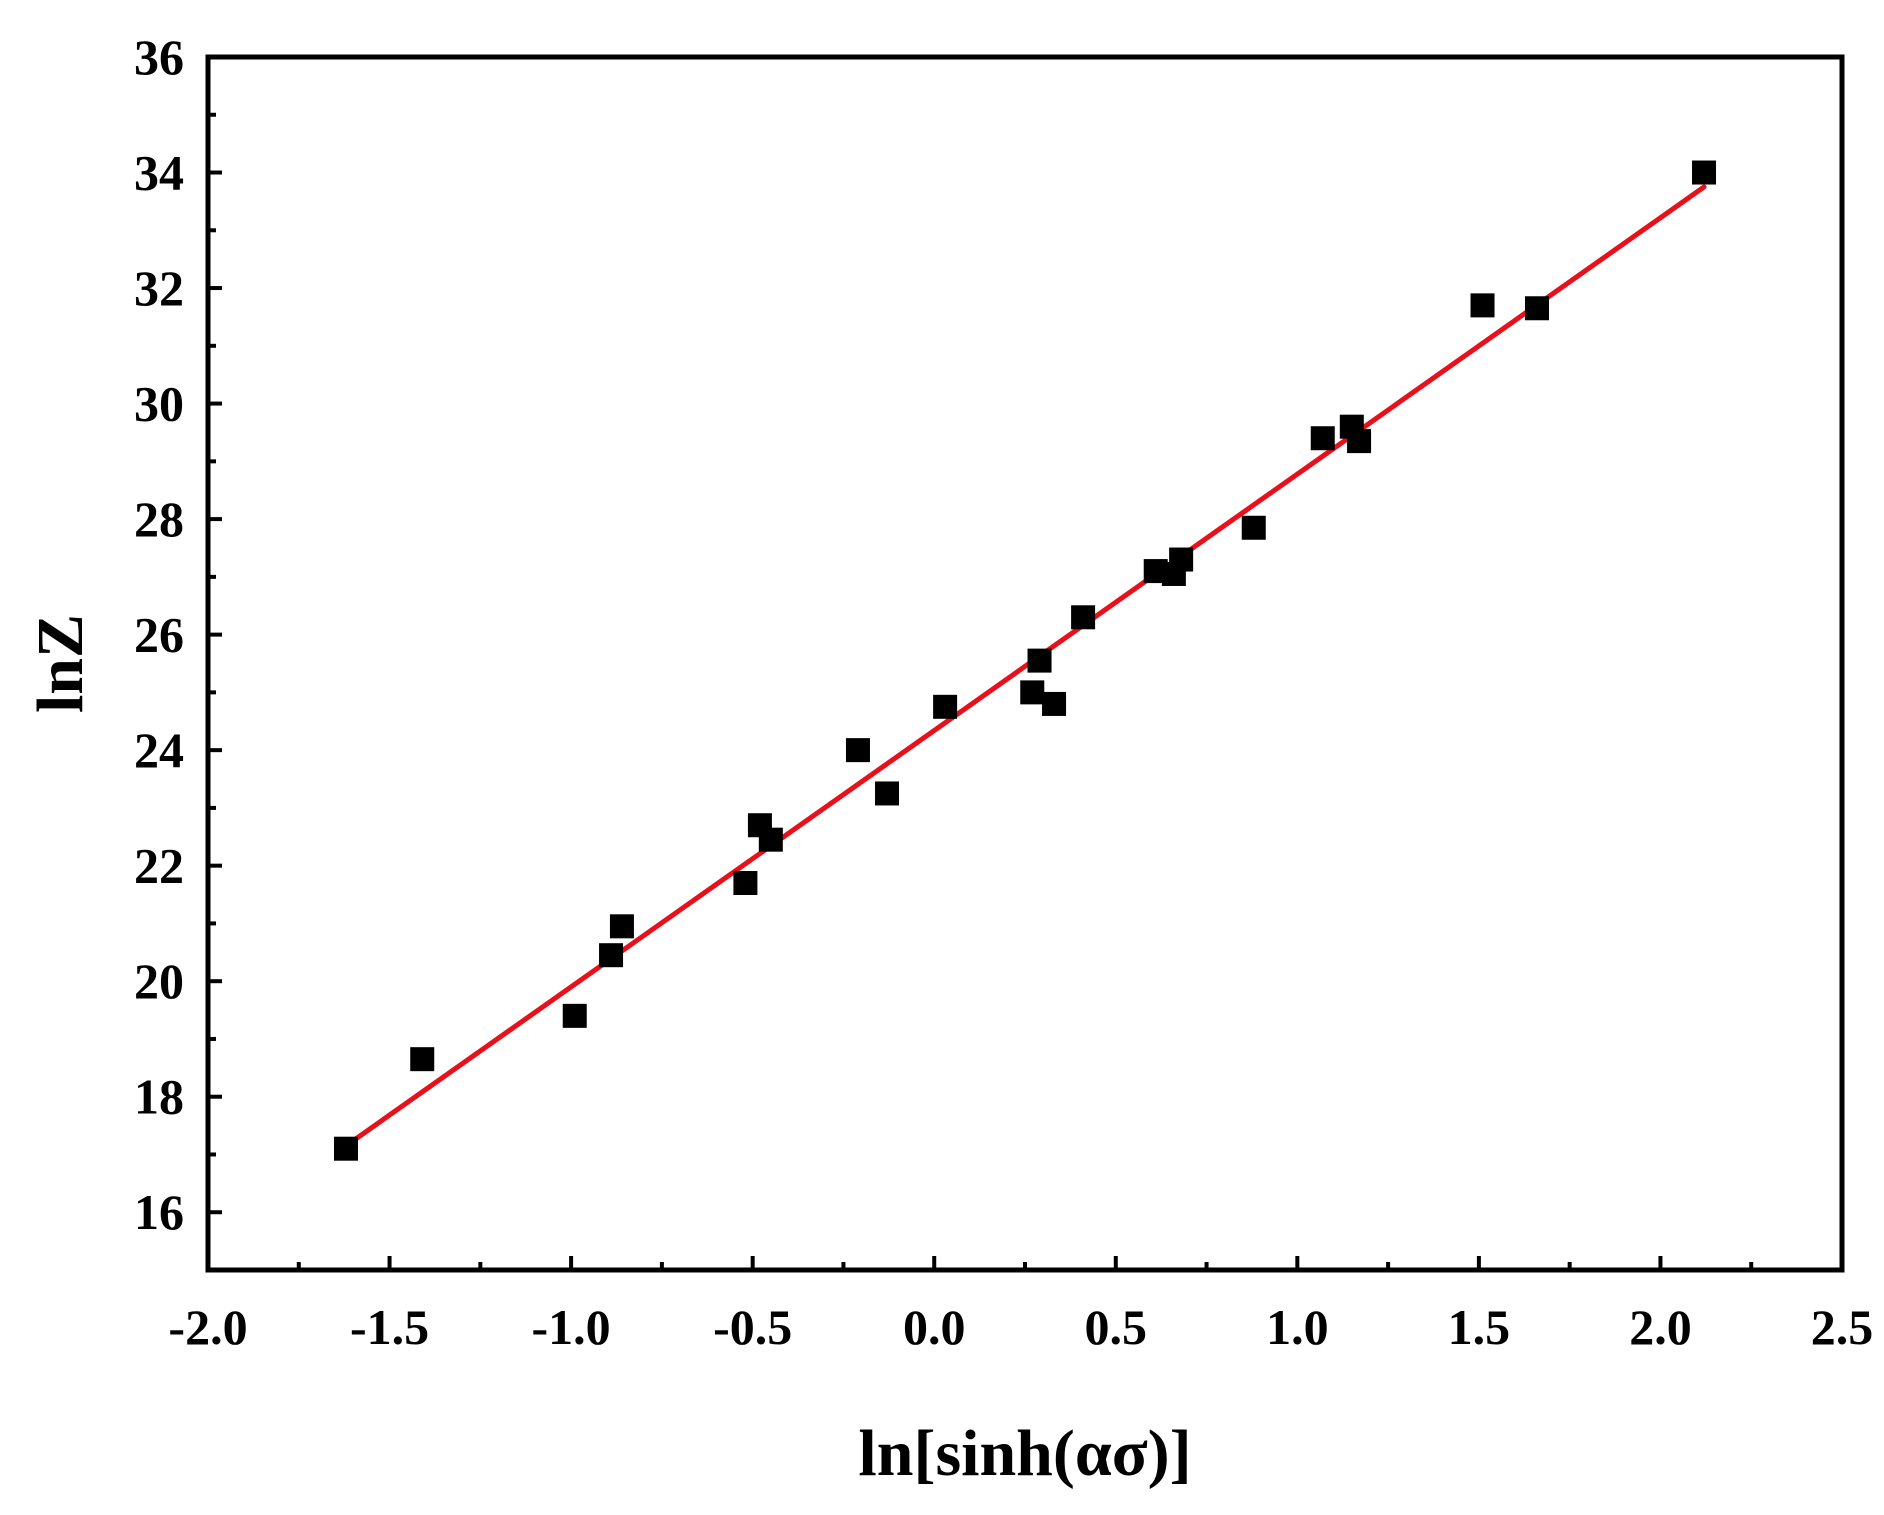  What do you see at coordinates (389, 1327) in the screenshot?
I see `x-tick-label: -1.5` at bounding box center [389, 1327].